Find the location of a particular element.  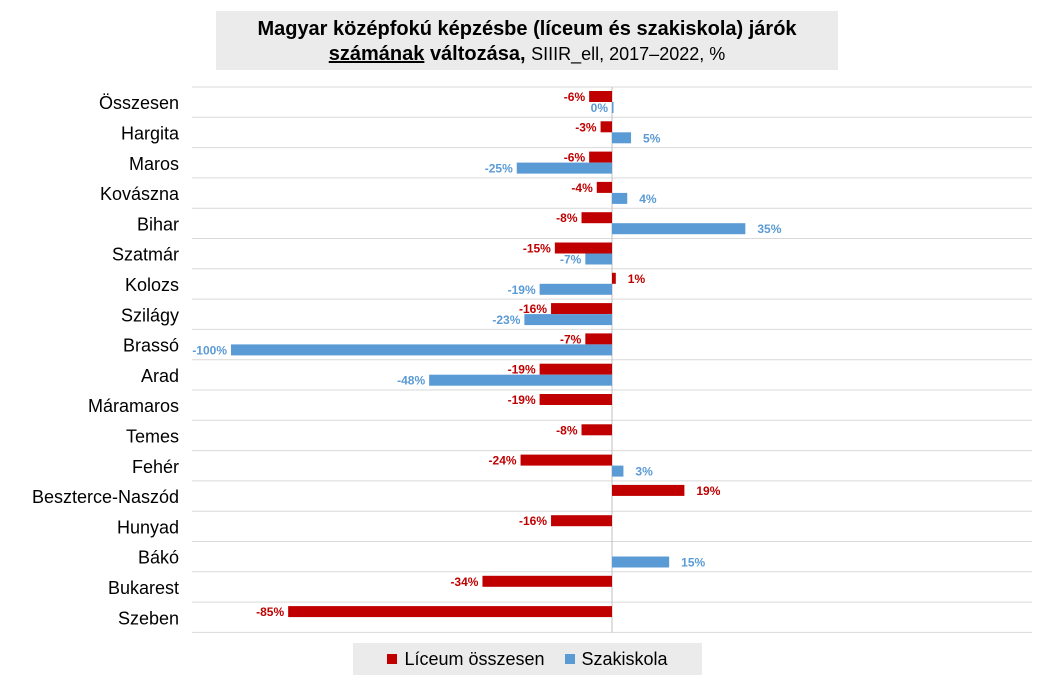

legend: Líceum összesen Szakiskola is located at coordinates (527, 659).